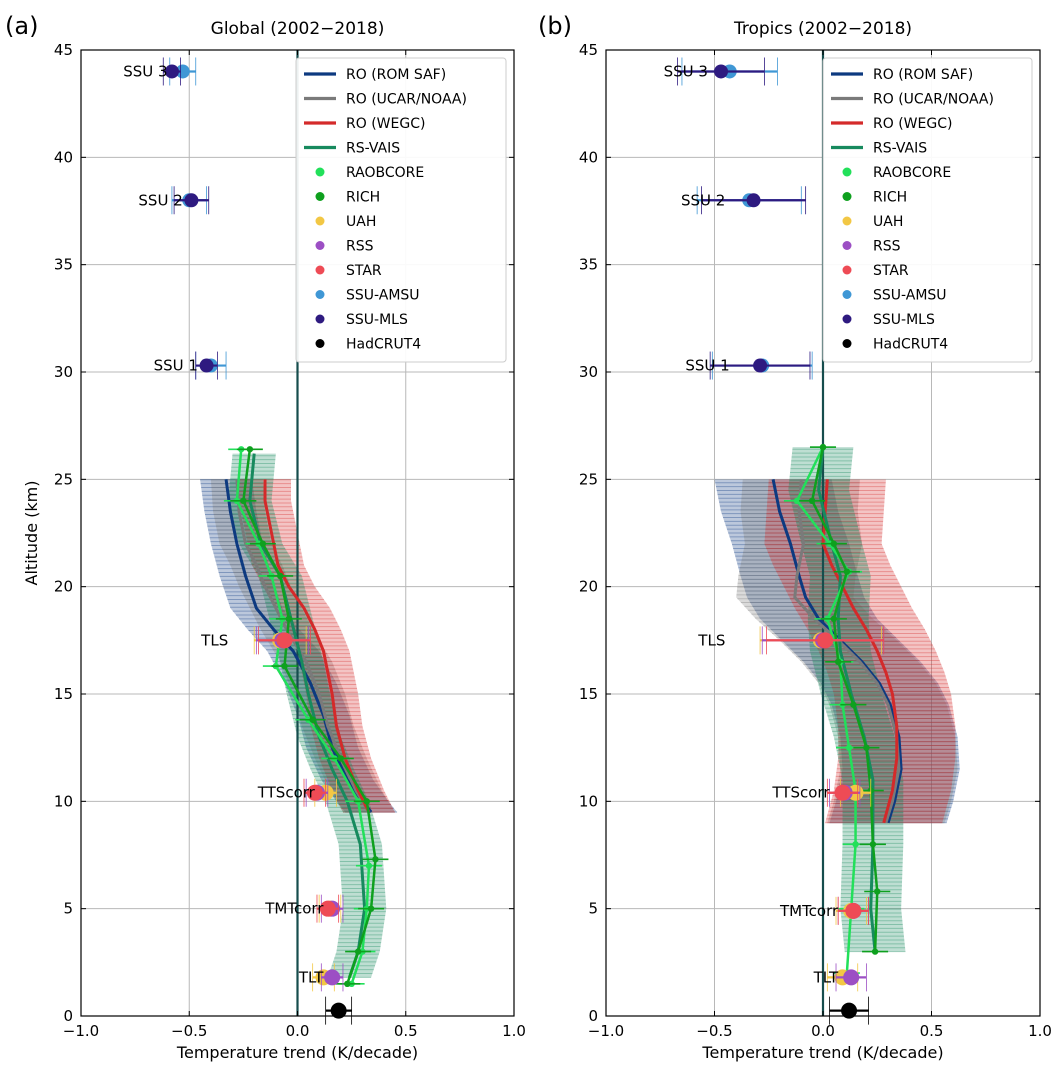  What do you see at coordinates (826, 710) in the screenshot?
I see `series-line-raobcore` at bounding box center [826, 710].